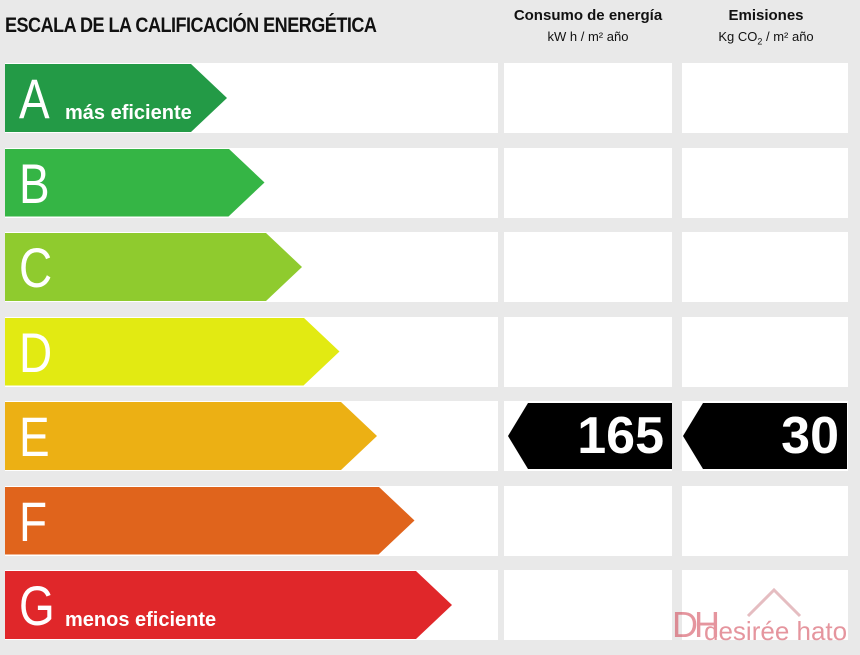 The width and height of the screenshot is (860, 655). Describe the element at coordinates (135, 183) in the screenshot. I see `rating-arrow-b: B` at that location.